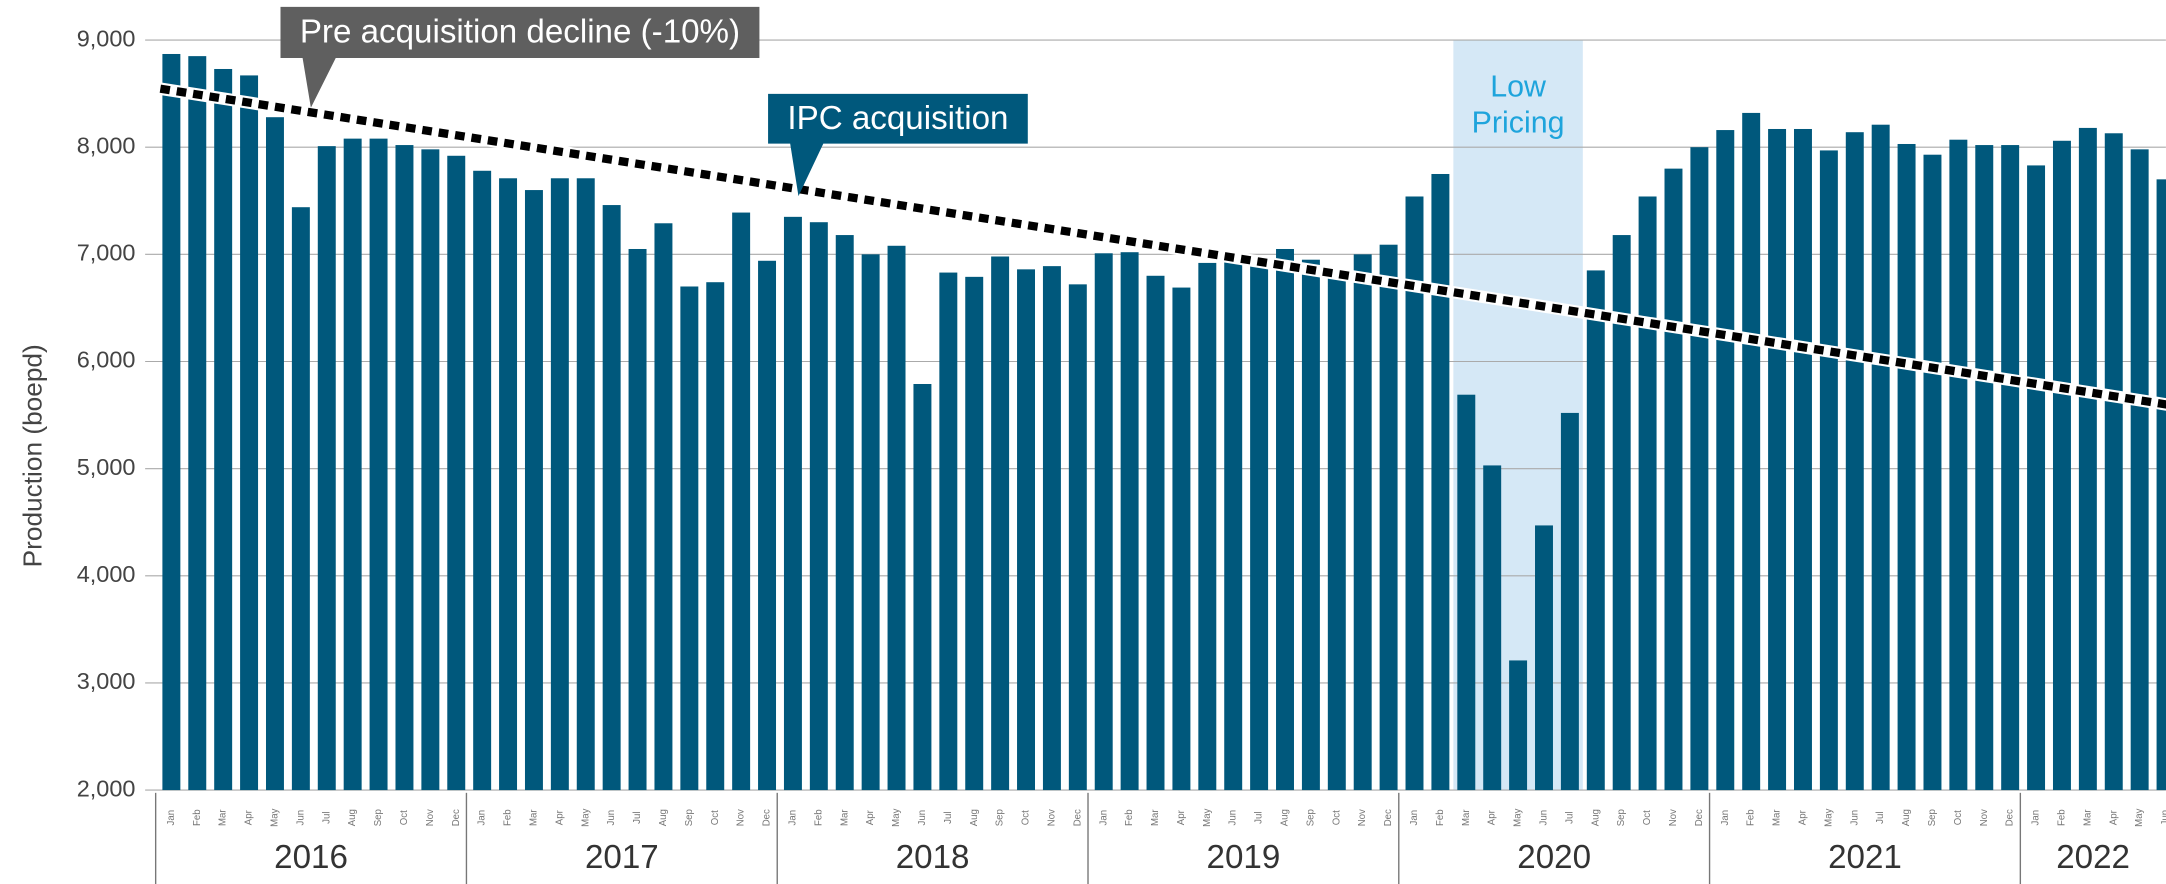 This screenshot has width=2166, height=884. I want to click on y-tick-label: 7,000, so click(106, 253).